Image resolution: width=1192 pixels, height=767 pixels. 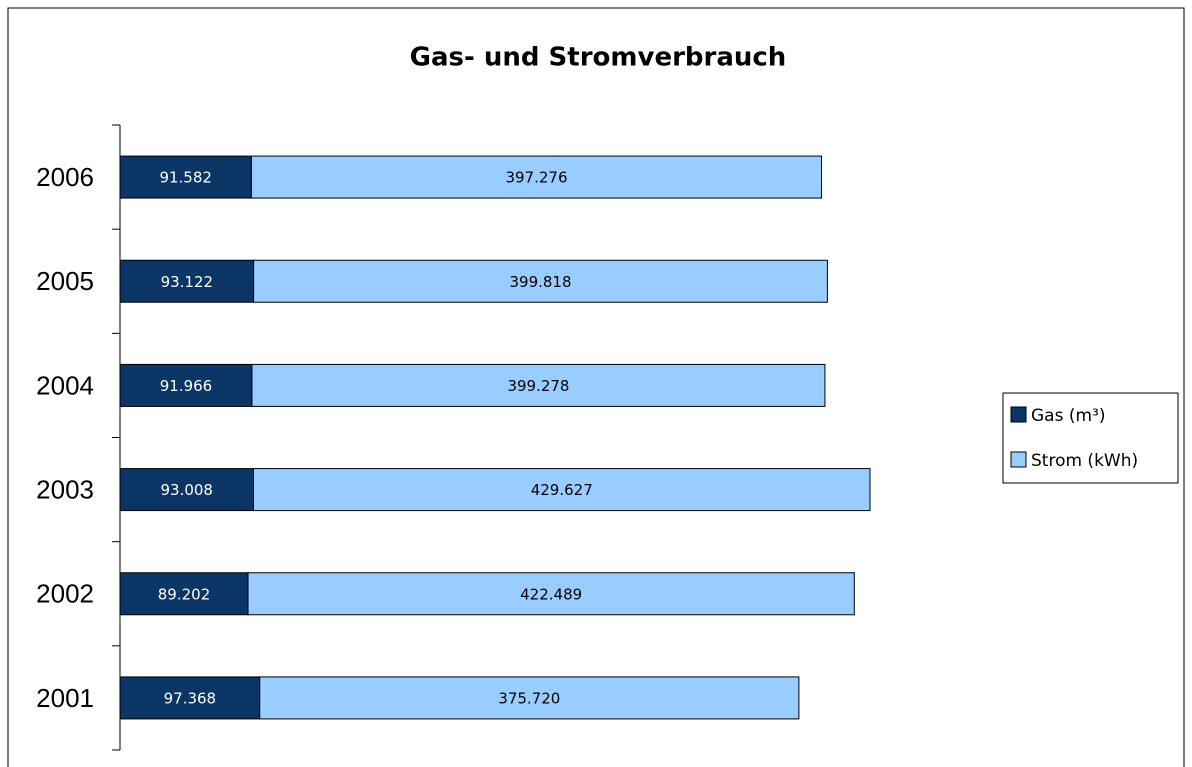 What do you see at coordinates (1090, 438) in the screenshot?
I see `legend-box` at bounding box center [1090, 438].